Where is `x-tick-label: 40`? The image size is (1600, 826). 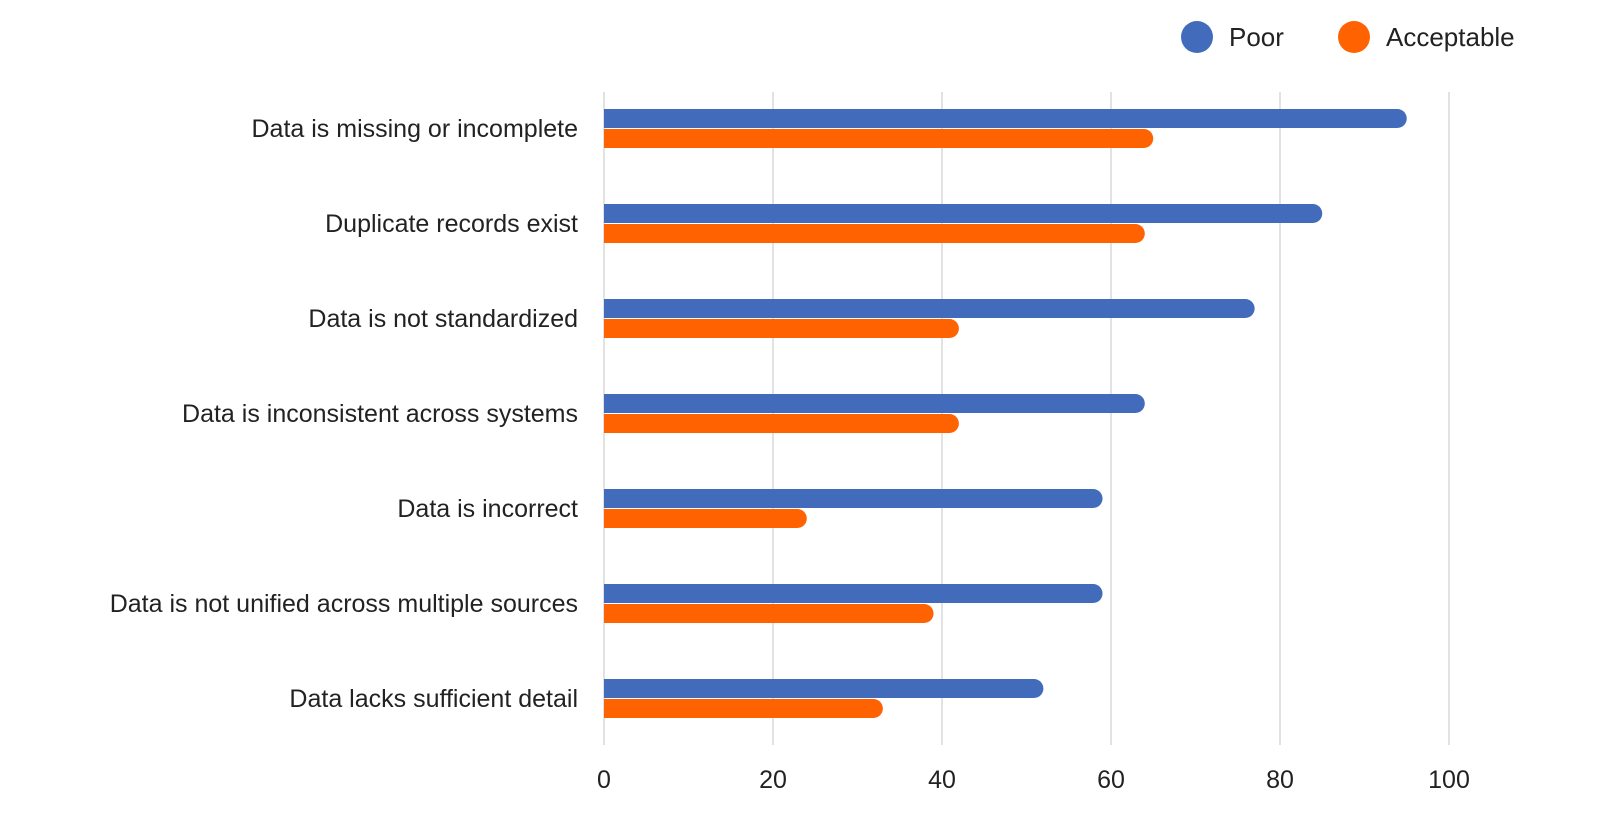
x-tick-label: 40 is located at coordinates (942, 780).